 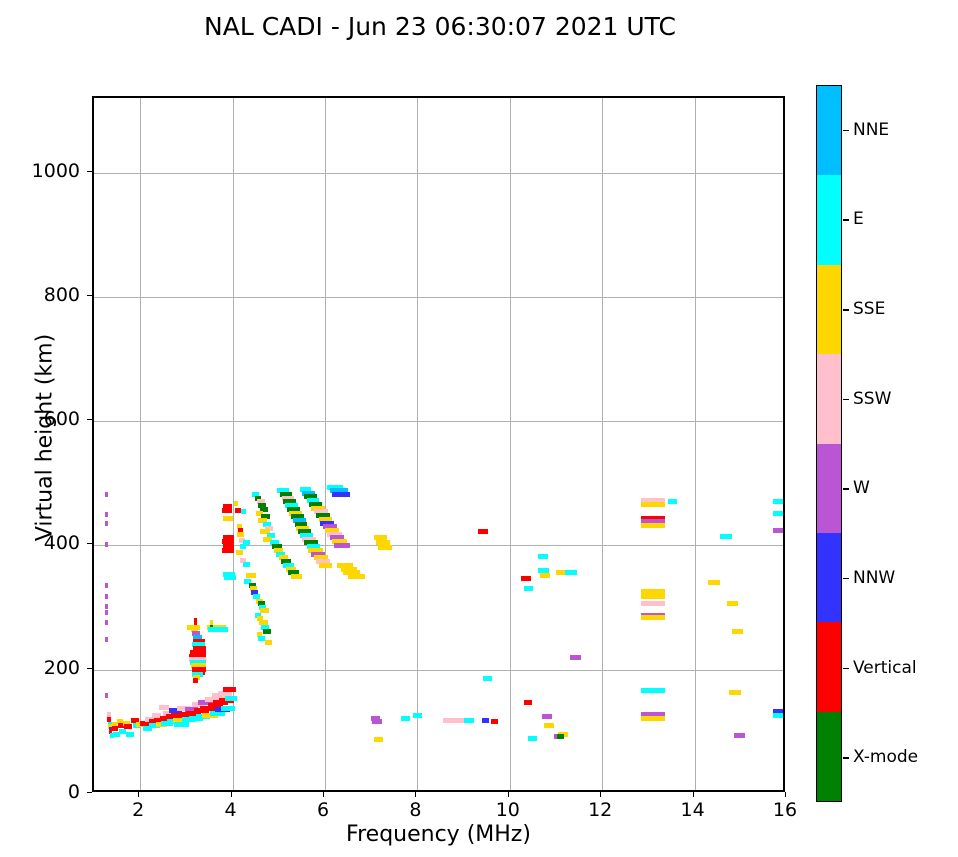 What do you see at coordinates (874, 577) in the screenshot?
I see `colorbar-label-nnw: NNW` at bounding box center [874, 577].